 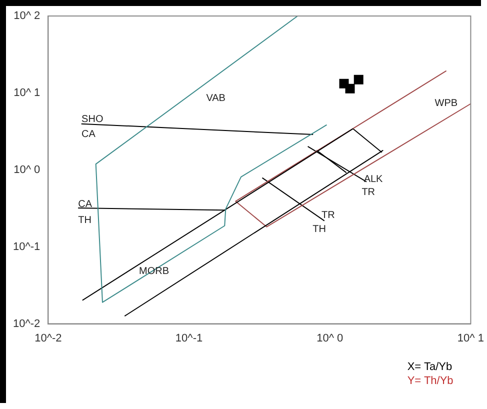 What do you see at coordinates (27, 92) in the screenshot?
I see `y-tick-label: 10^ 1` at bounding box center [27, 92].